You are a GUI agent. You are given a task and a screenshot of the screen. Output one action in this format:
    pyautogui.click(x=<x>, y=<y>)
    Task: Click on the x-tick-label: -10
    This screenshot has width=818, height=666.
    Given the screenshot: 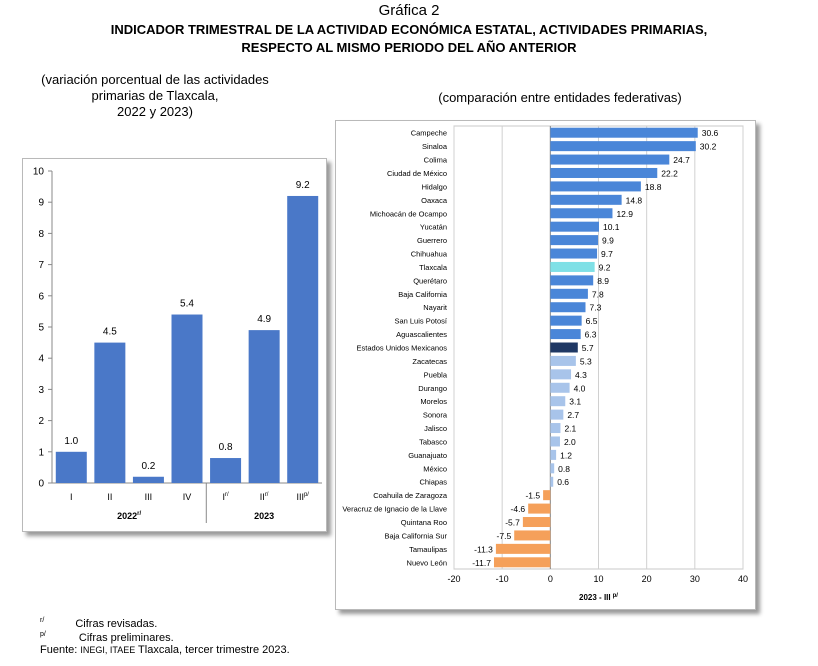 What is the action you would take?
    pyautogui.click(x=502, y=579)
    